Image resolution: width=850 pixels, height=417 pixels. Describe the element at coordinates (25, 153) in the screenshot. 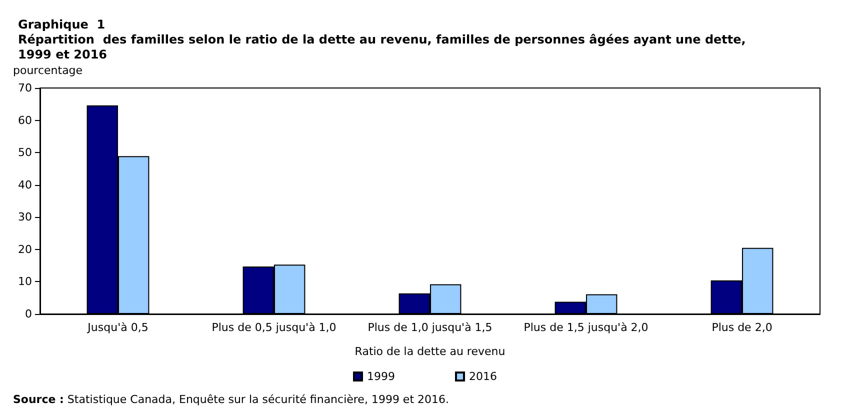

I see `y-tick-label: 50` at that location.